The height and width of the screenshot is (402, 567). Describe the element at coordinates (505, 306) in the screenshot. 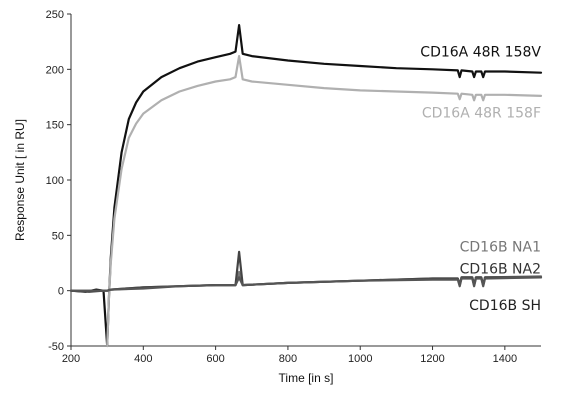

I see `series-label-4: CD16B SH` at that location.